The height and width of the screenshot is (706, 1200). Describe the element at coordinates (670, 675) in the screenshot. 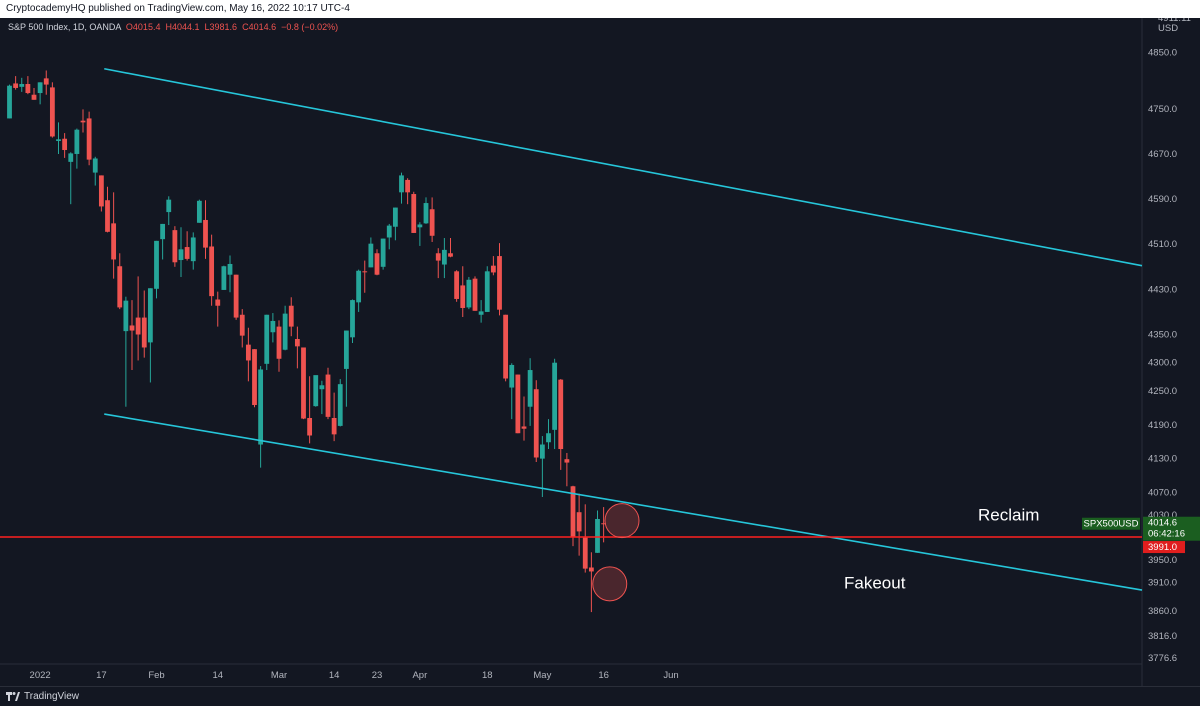

I see `time-tick-label: Jun` at that location.